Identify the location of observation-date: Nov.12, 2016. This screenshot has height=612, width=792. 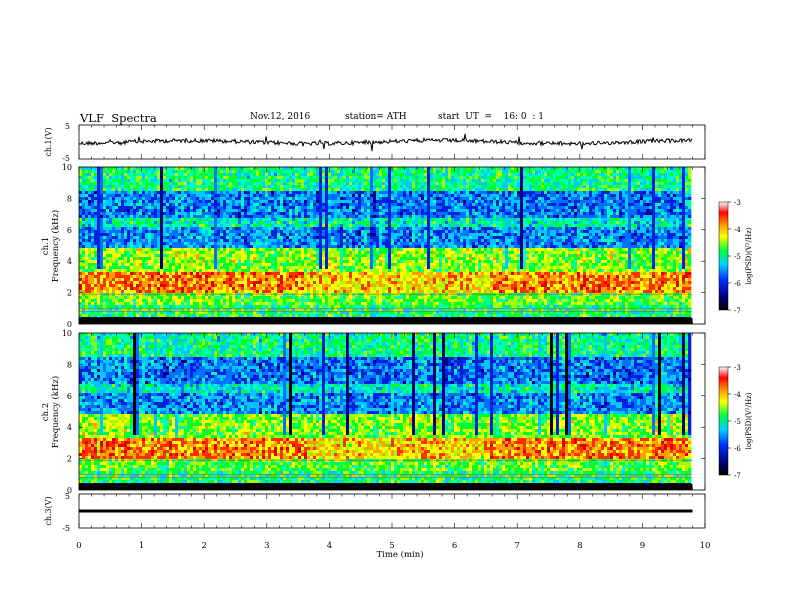
(280, 117).